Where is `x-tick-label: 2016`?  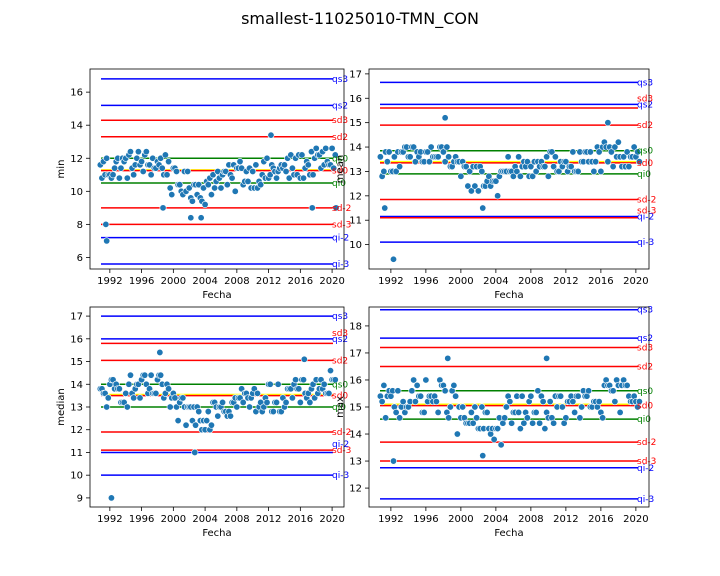 x-tick-label: 2016 is located at coordinates (600, 519).